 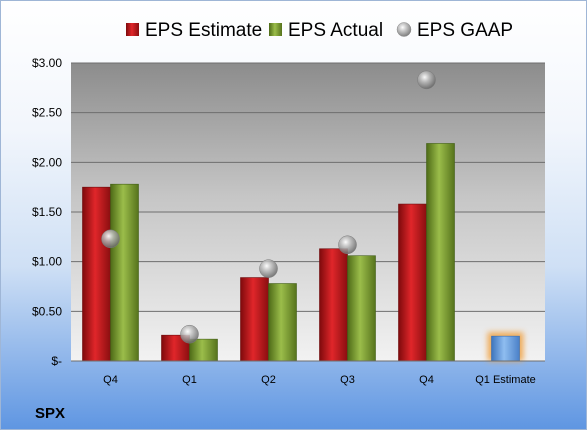 I want to click on legend-label-actual: EPS Actual, so click(x=335, y=30).